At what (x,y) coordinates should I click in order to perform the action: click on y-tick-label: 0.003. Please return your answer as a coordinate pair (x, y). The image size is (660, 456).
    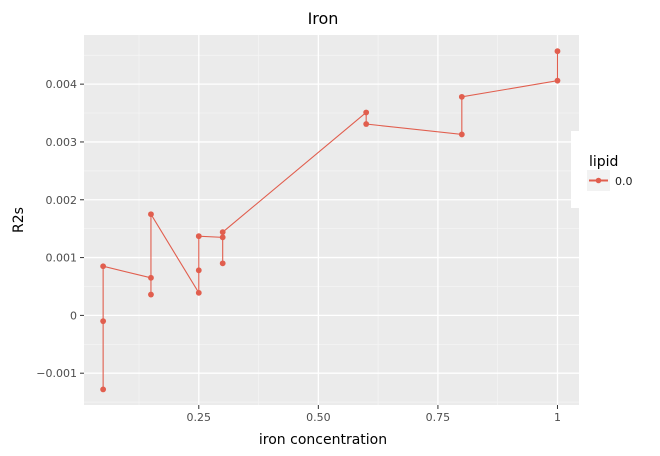
    Looking at the image, I should click on (62, 142).